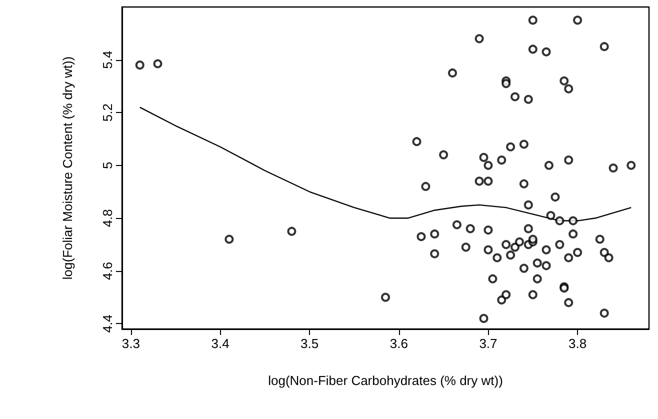  Describe the element at coordinates (309, 343) in the screenshot. I see `x-tick-label: 3.5` at that location.